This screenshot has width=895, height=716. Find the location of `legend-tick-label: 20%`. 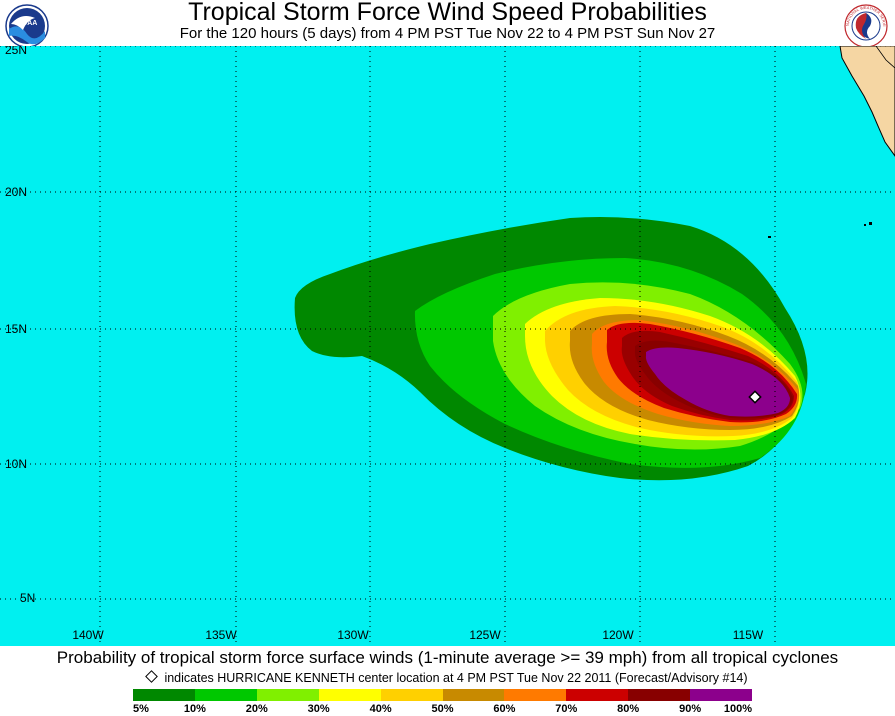

legend-tick-label: 20% is located at coordinates (256, 709).